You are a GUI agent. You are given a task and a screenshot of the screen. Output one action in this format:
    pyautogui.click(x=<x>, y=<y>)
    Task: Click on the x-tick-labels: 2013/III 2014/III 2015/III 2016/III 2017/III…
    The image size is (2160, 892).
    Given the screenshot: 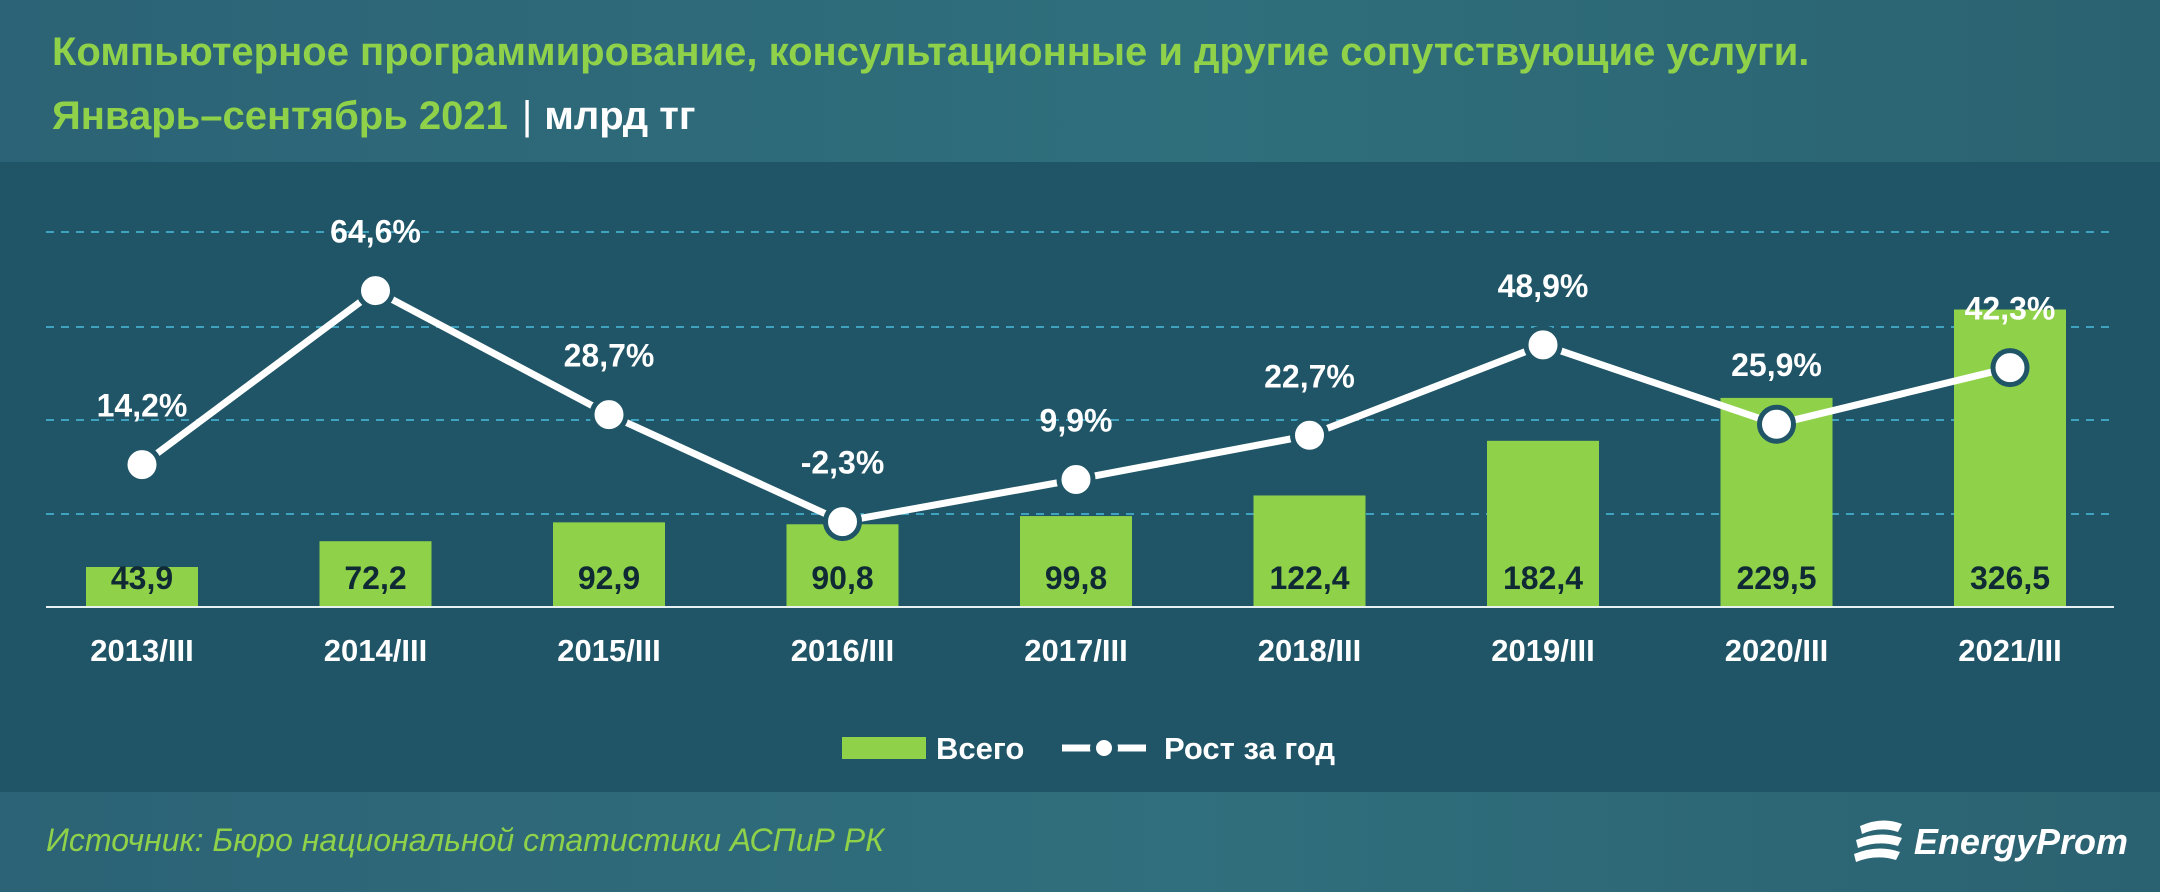 What is the action you would take?
    pyautogui.click(x=1075, y=650)
    